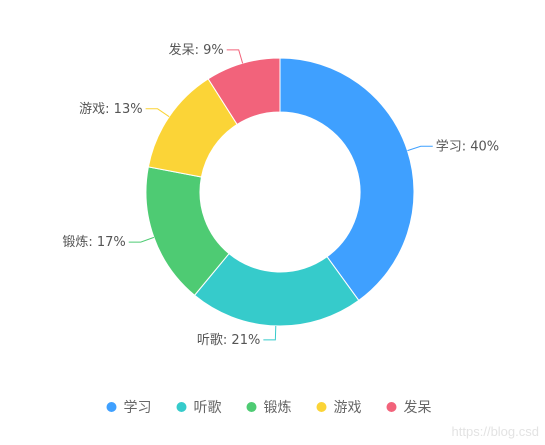 This screenshot has width=545, height=445. I want to click on slice-发呆, so click(244, 91).